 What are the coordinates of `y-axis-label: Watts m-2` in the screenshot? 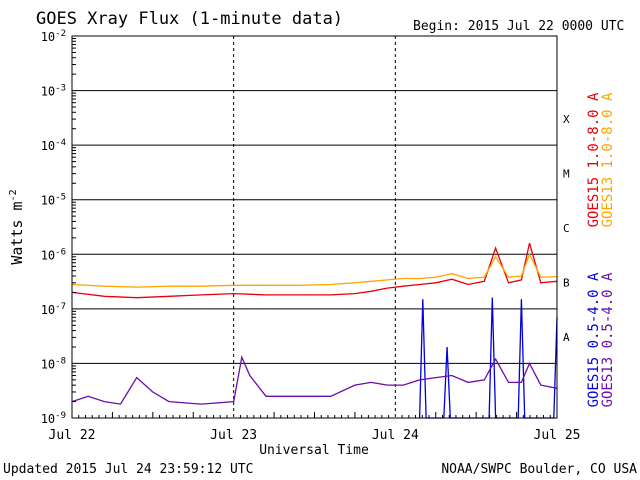 It's located at (17, 226).